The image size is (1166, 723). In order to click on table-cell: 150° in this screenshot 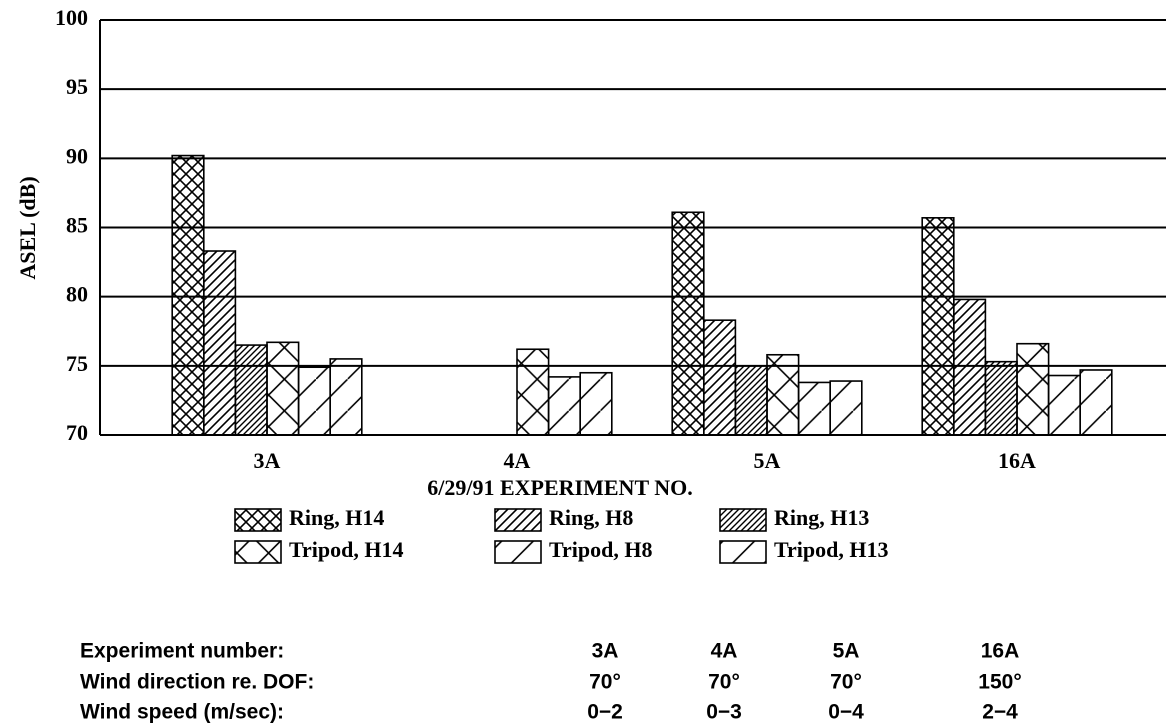, I will do `click(999, 682)`.